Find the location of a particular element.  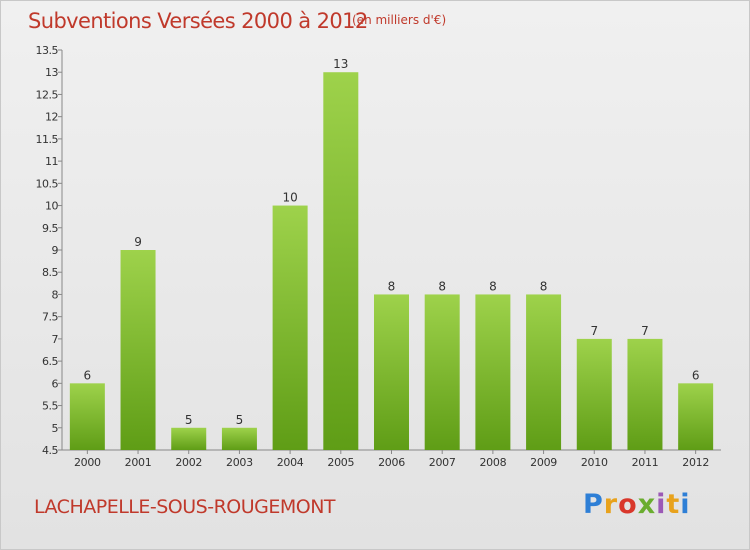

chart-title: Subventions Versées 2000 à 2012 is located at coordinates (198, 21).